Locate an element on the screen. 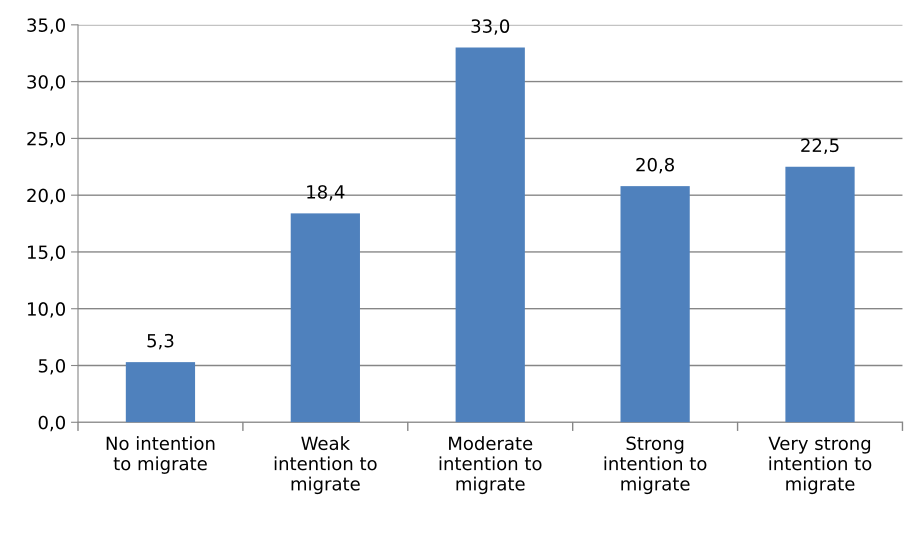 The height and width of the screenshot is (552, 907). x-tick-label: No intention to migrate is located at coordinates (160, 455).